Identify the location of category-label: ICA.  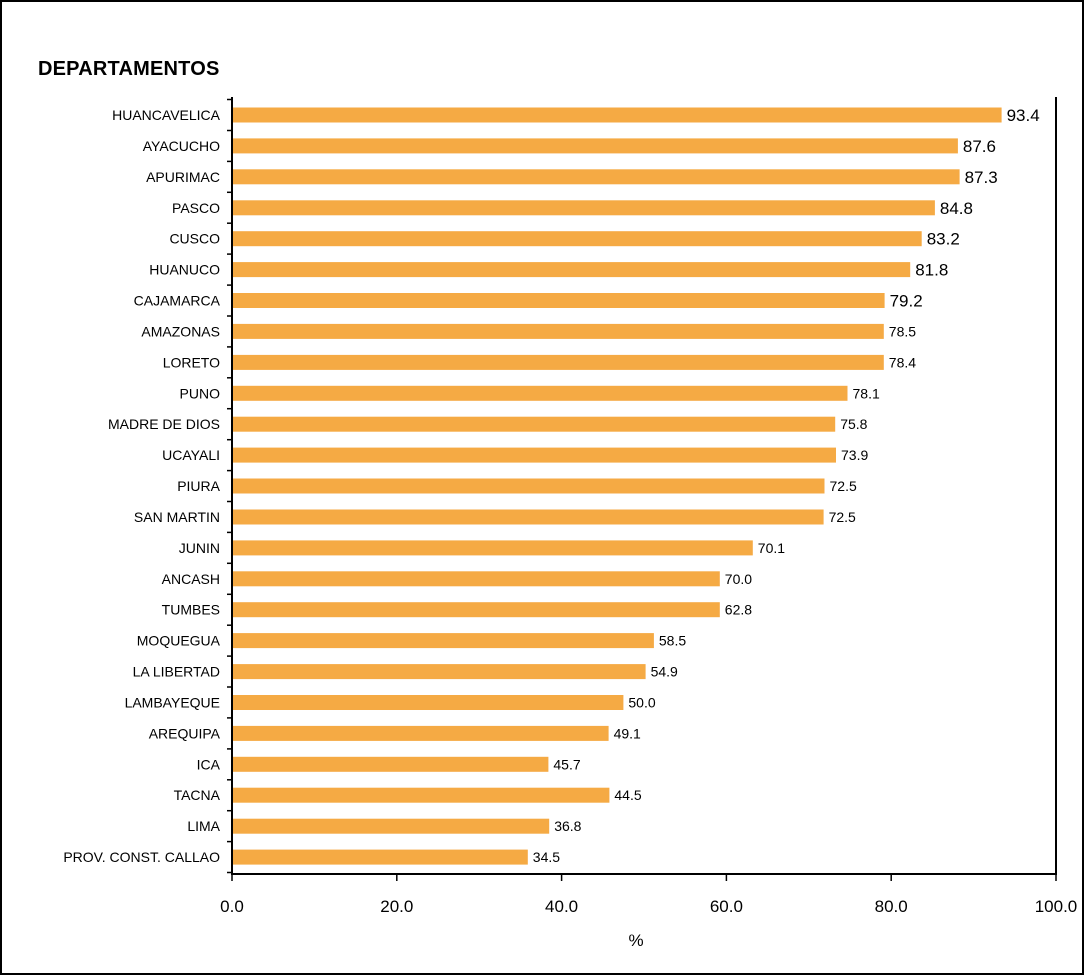
(209, 764).